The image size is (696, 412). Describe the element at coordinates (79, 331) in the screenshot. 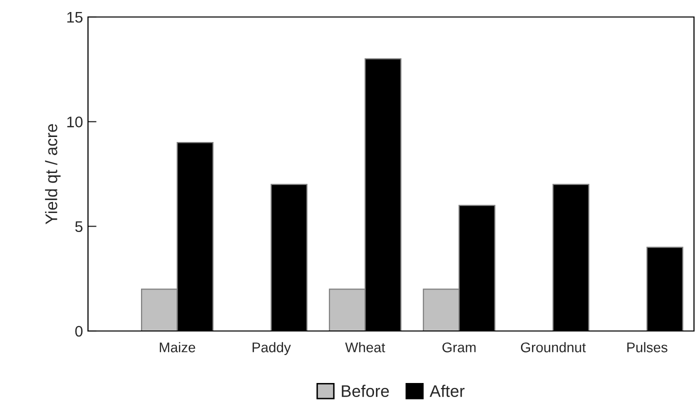

I see `y-tick-label: 0` at that location.